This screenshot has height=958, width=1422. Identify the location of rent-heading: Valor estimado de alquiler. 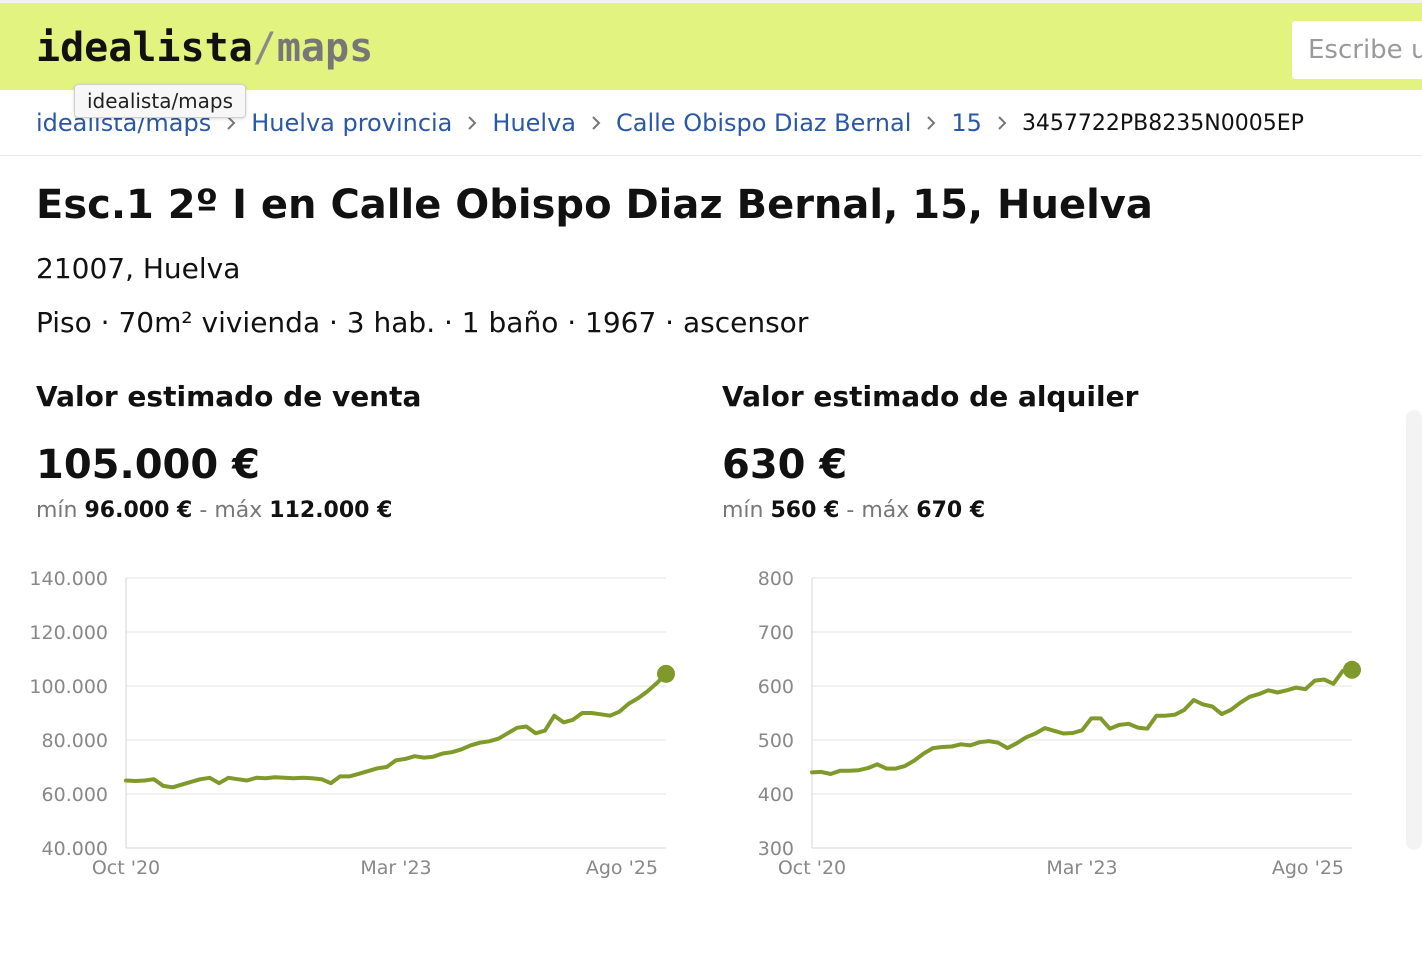
(930, 396).